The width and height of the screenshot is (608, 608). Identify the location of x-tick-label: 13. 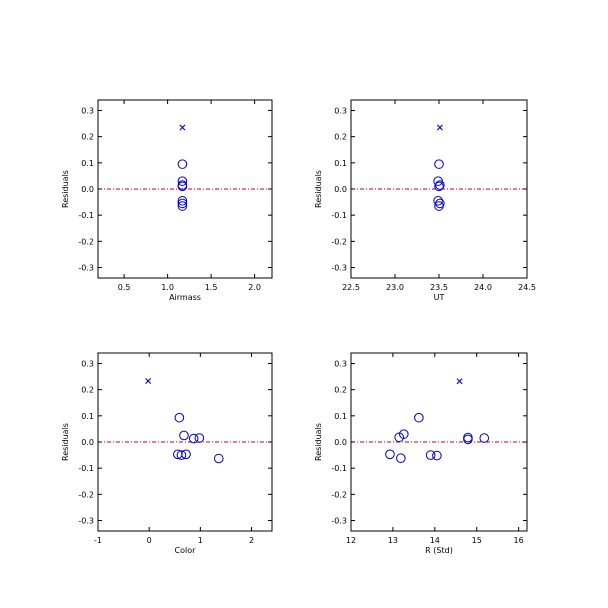
(393, 540).